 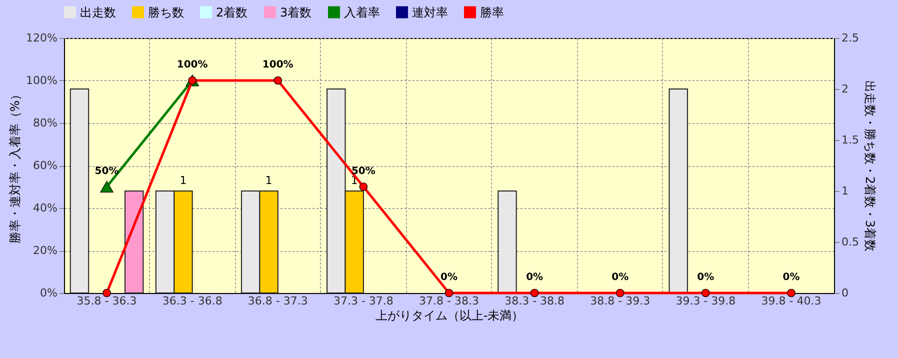 What do you see at coordinates (850, 140) in the screenshot?
I see `y2-tick-label: 1.5` at bounding box center [850, 140].